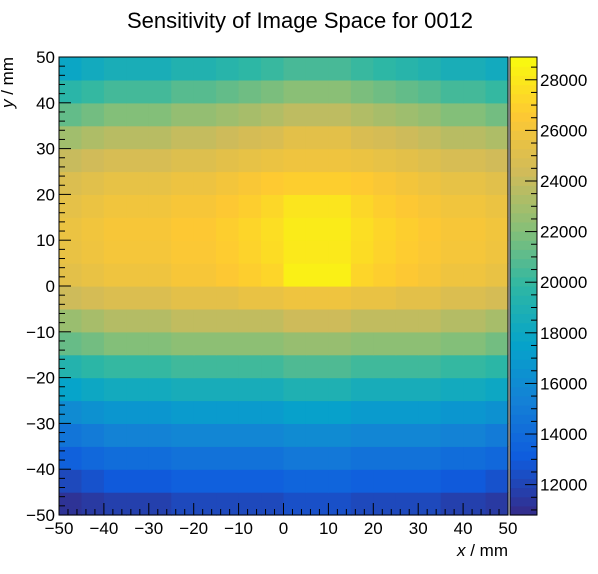 The height and width of the screenshot is (574, 598). Describe the element at coordinates (45, 194) in the screenshot. I see `y-tick-label: 20` at that location.